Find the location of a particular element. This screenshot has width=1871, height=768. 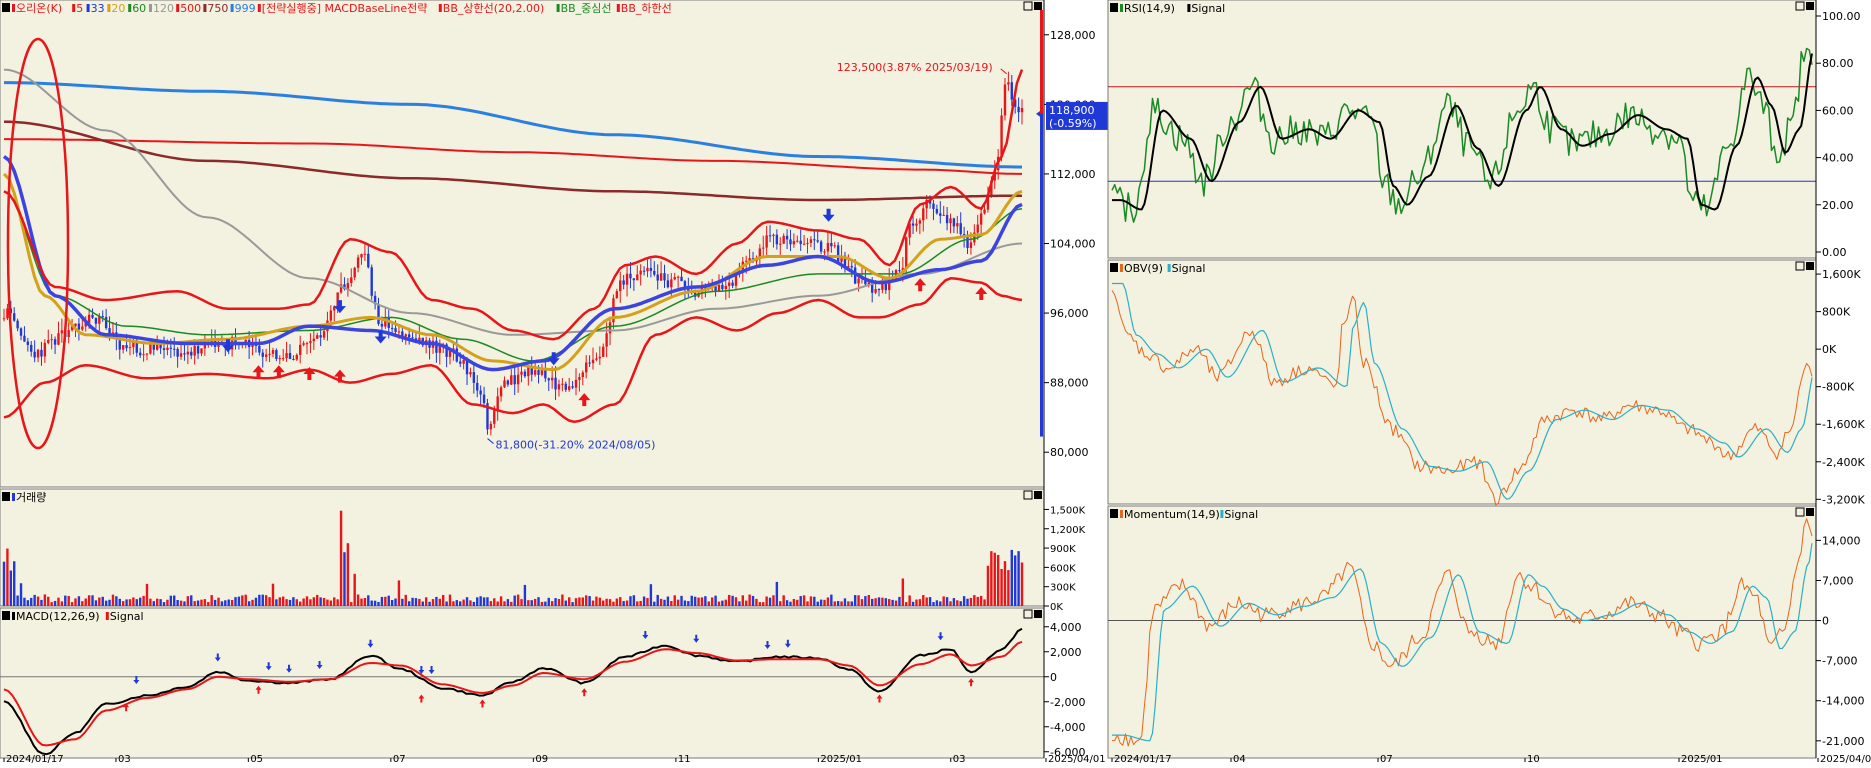

pane-title: MACD(12,26,9) is located at coordinates (58, 616).